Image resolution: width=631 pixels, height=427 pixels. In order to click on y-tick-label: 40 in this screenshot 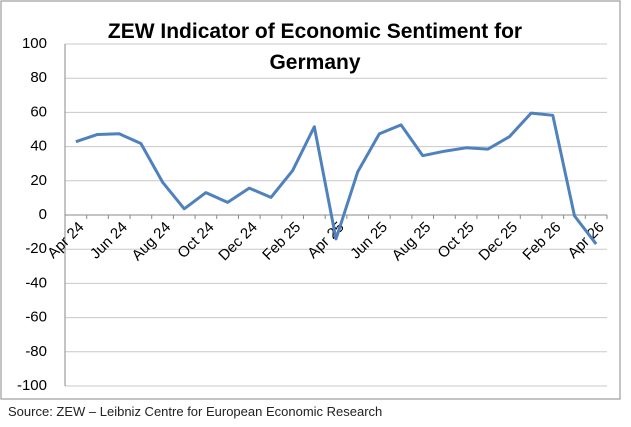, I will do `click(38, 146)`.